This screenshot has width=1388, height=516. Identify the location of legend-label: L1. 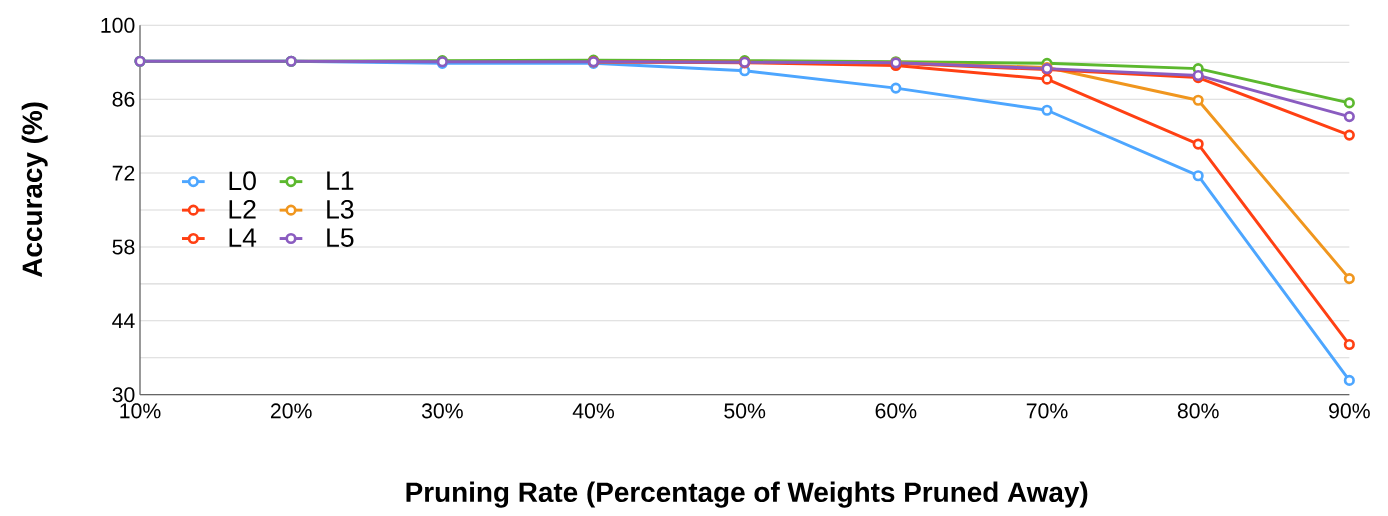
(340, 180).